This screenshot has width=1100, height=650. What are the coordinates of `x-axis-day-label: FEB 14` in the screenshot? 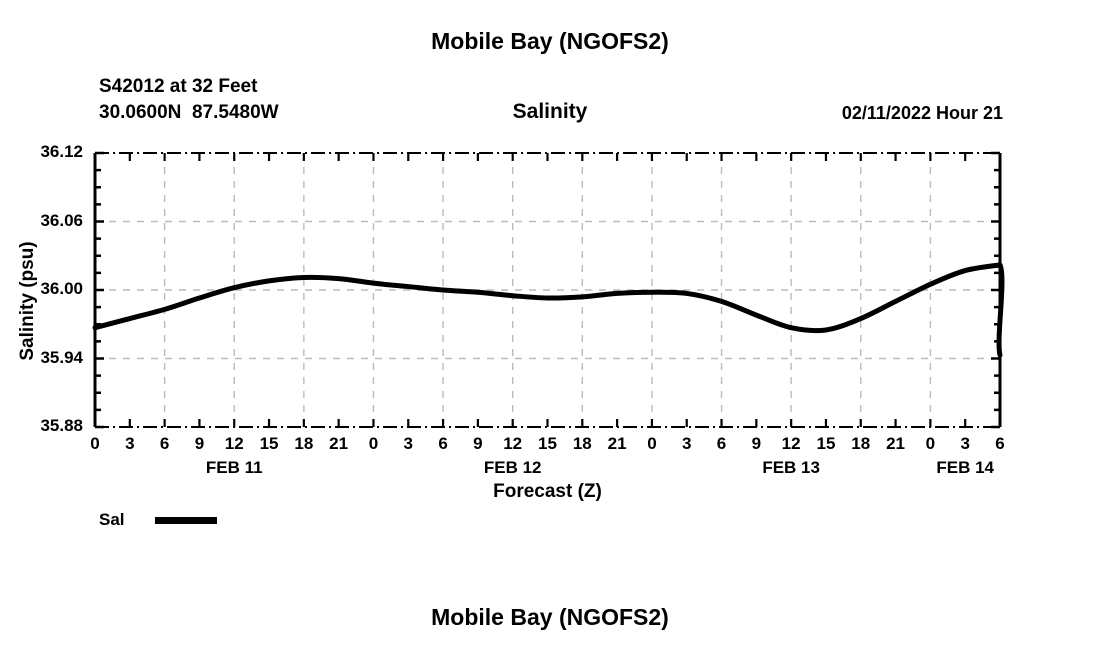 It's located at (965, 467).